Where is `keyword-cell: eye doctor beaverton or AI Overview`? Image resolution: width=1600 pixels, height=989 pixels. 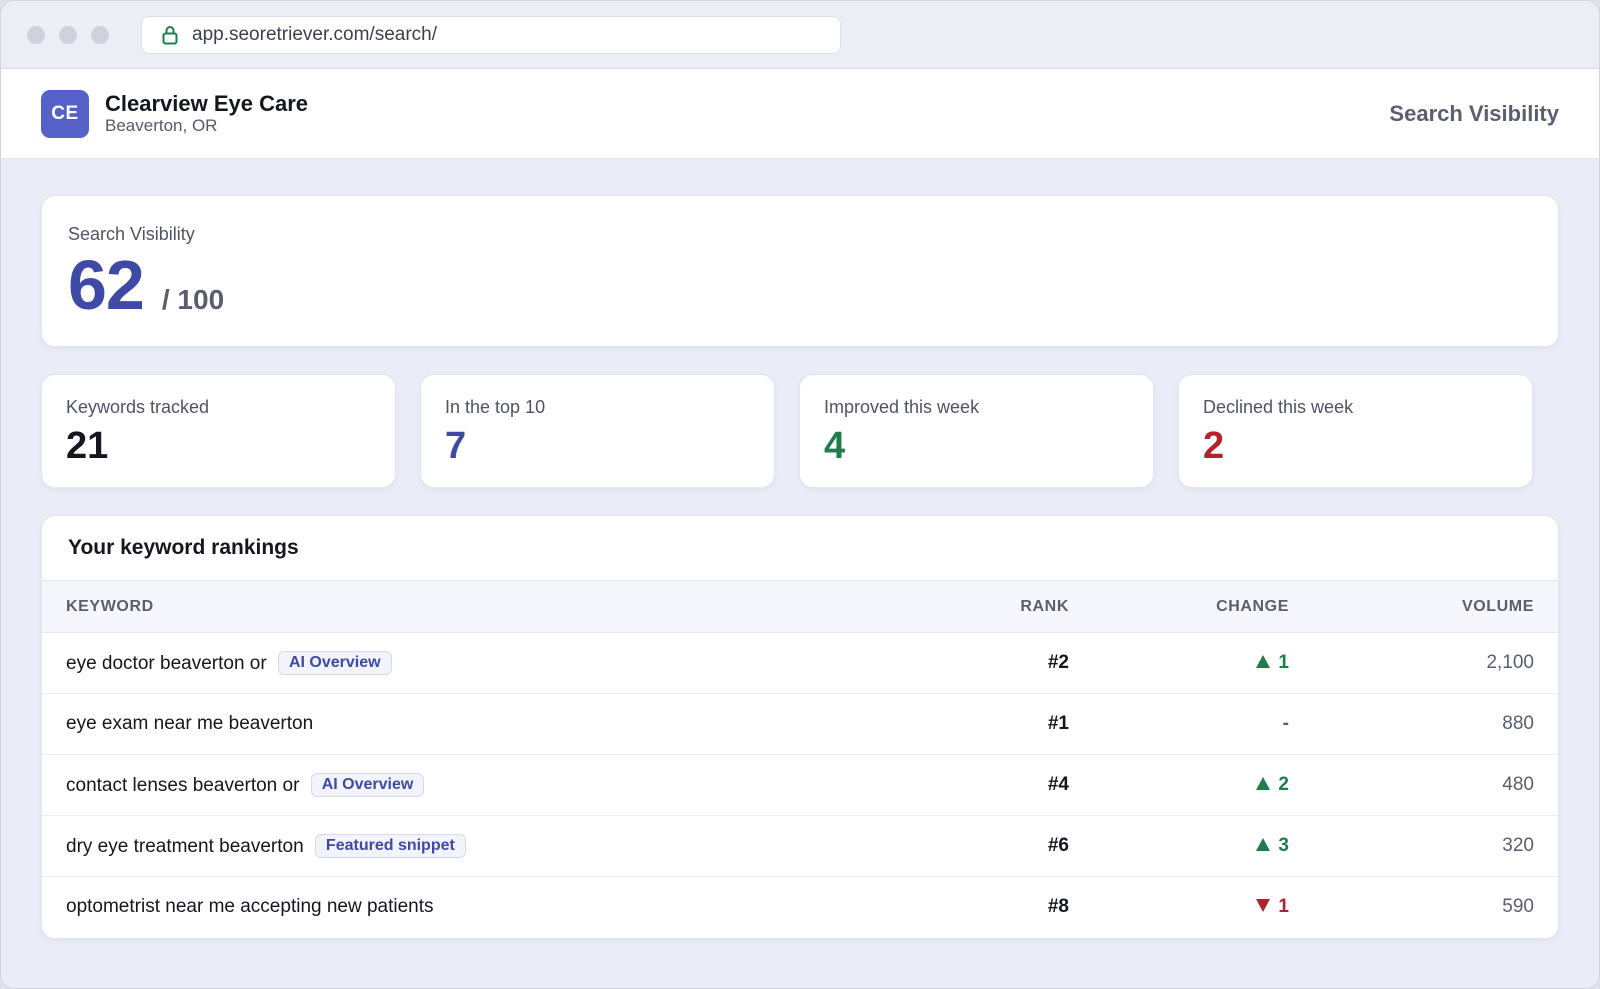
keyword-cell: eye doctor beaverton or AI Overview is located at coordinates (467, 663).